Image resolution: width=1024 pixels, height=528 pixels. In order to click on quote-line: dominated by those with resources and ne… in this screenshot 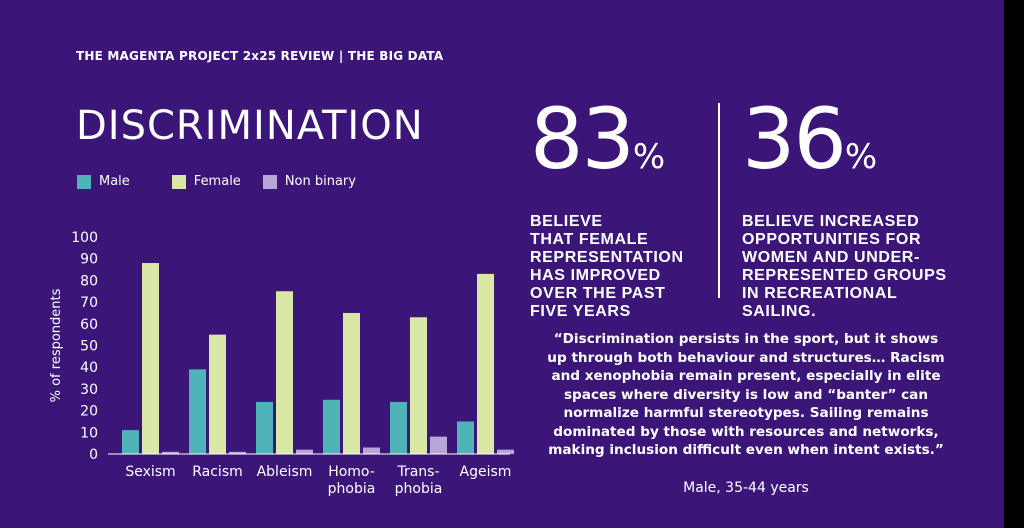, I will do `click(746, 431)`.